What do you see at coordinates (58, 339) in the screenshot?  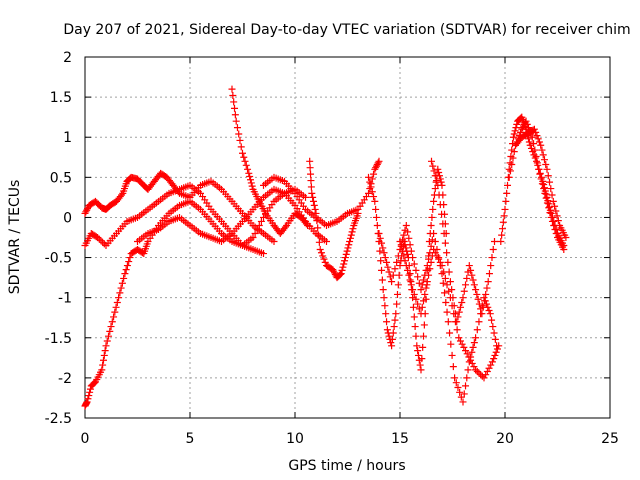 I see `y-tick-label: -1.5` at bounding box center [58, 339].